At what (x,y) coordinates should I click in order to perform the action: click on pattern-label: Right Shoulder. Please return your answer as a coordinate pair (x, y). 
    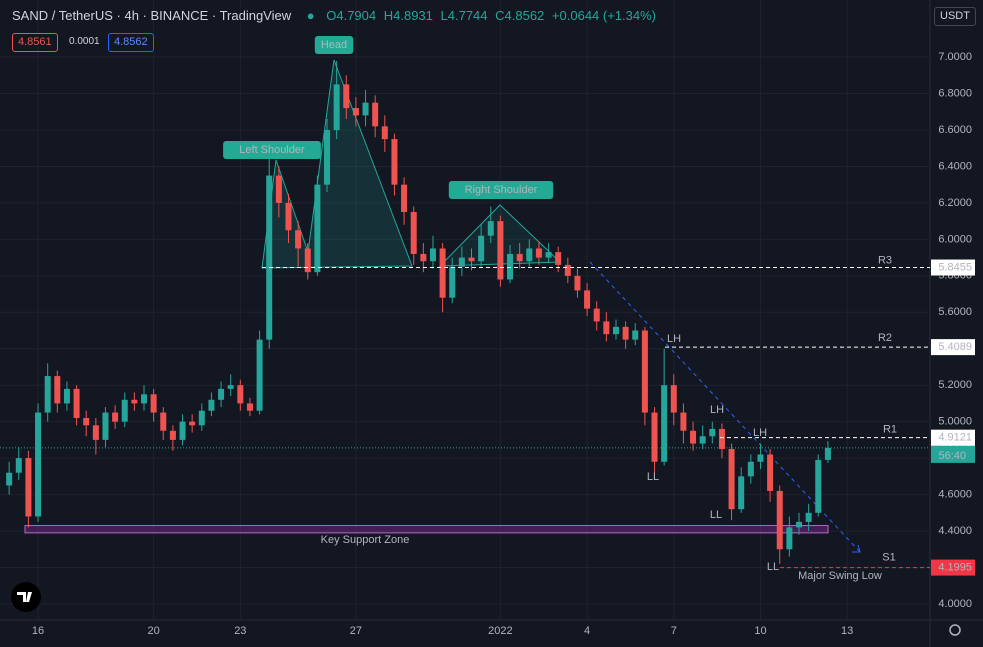
    Looking at the image, I should click on (501, 190).